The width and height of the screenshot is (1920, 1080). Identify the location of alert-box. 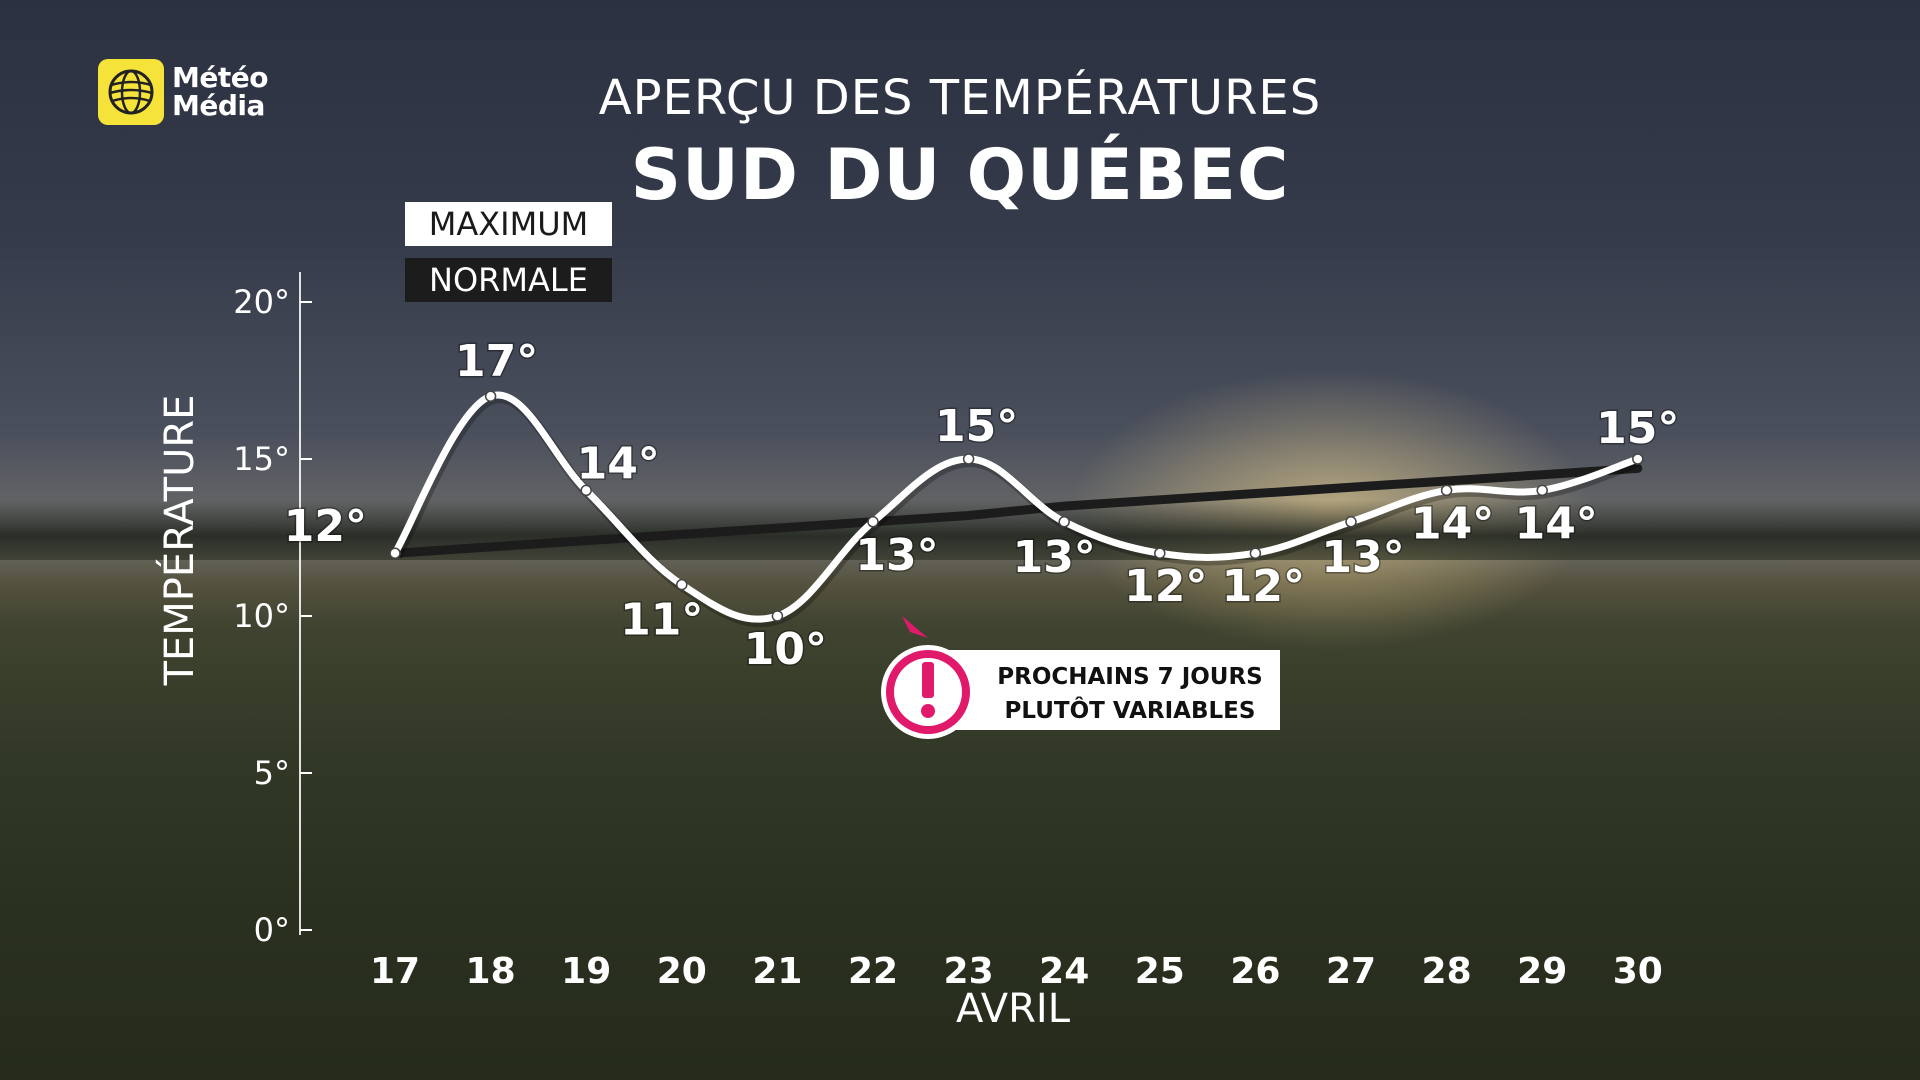
(1110, 690).